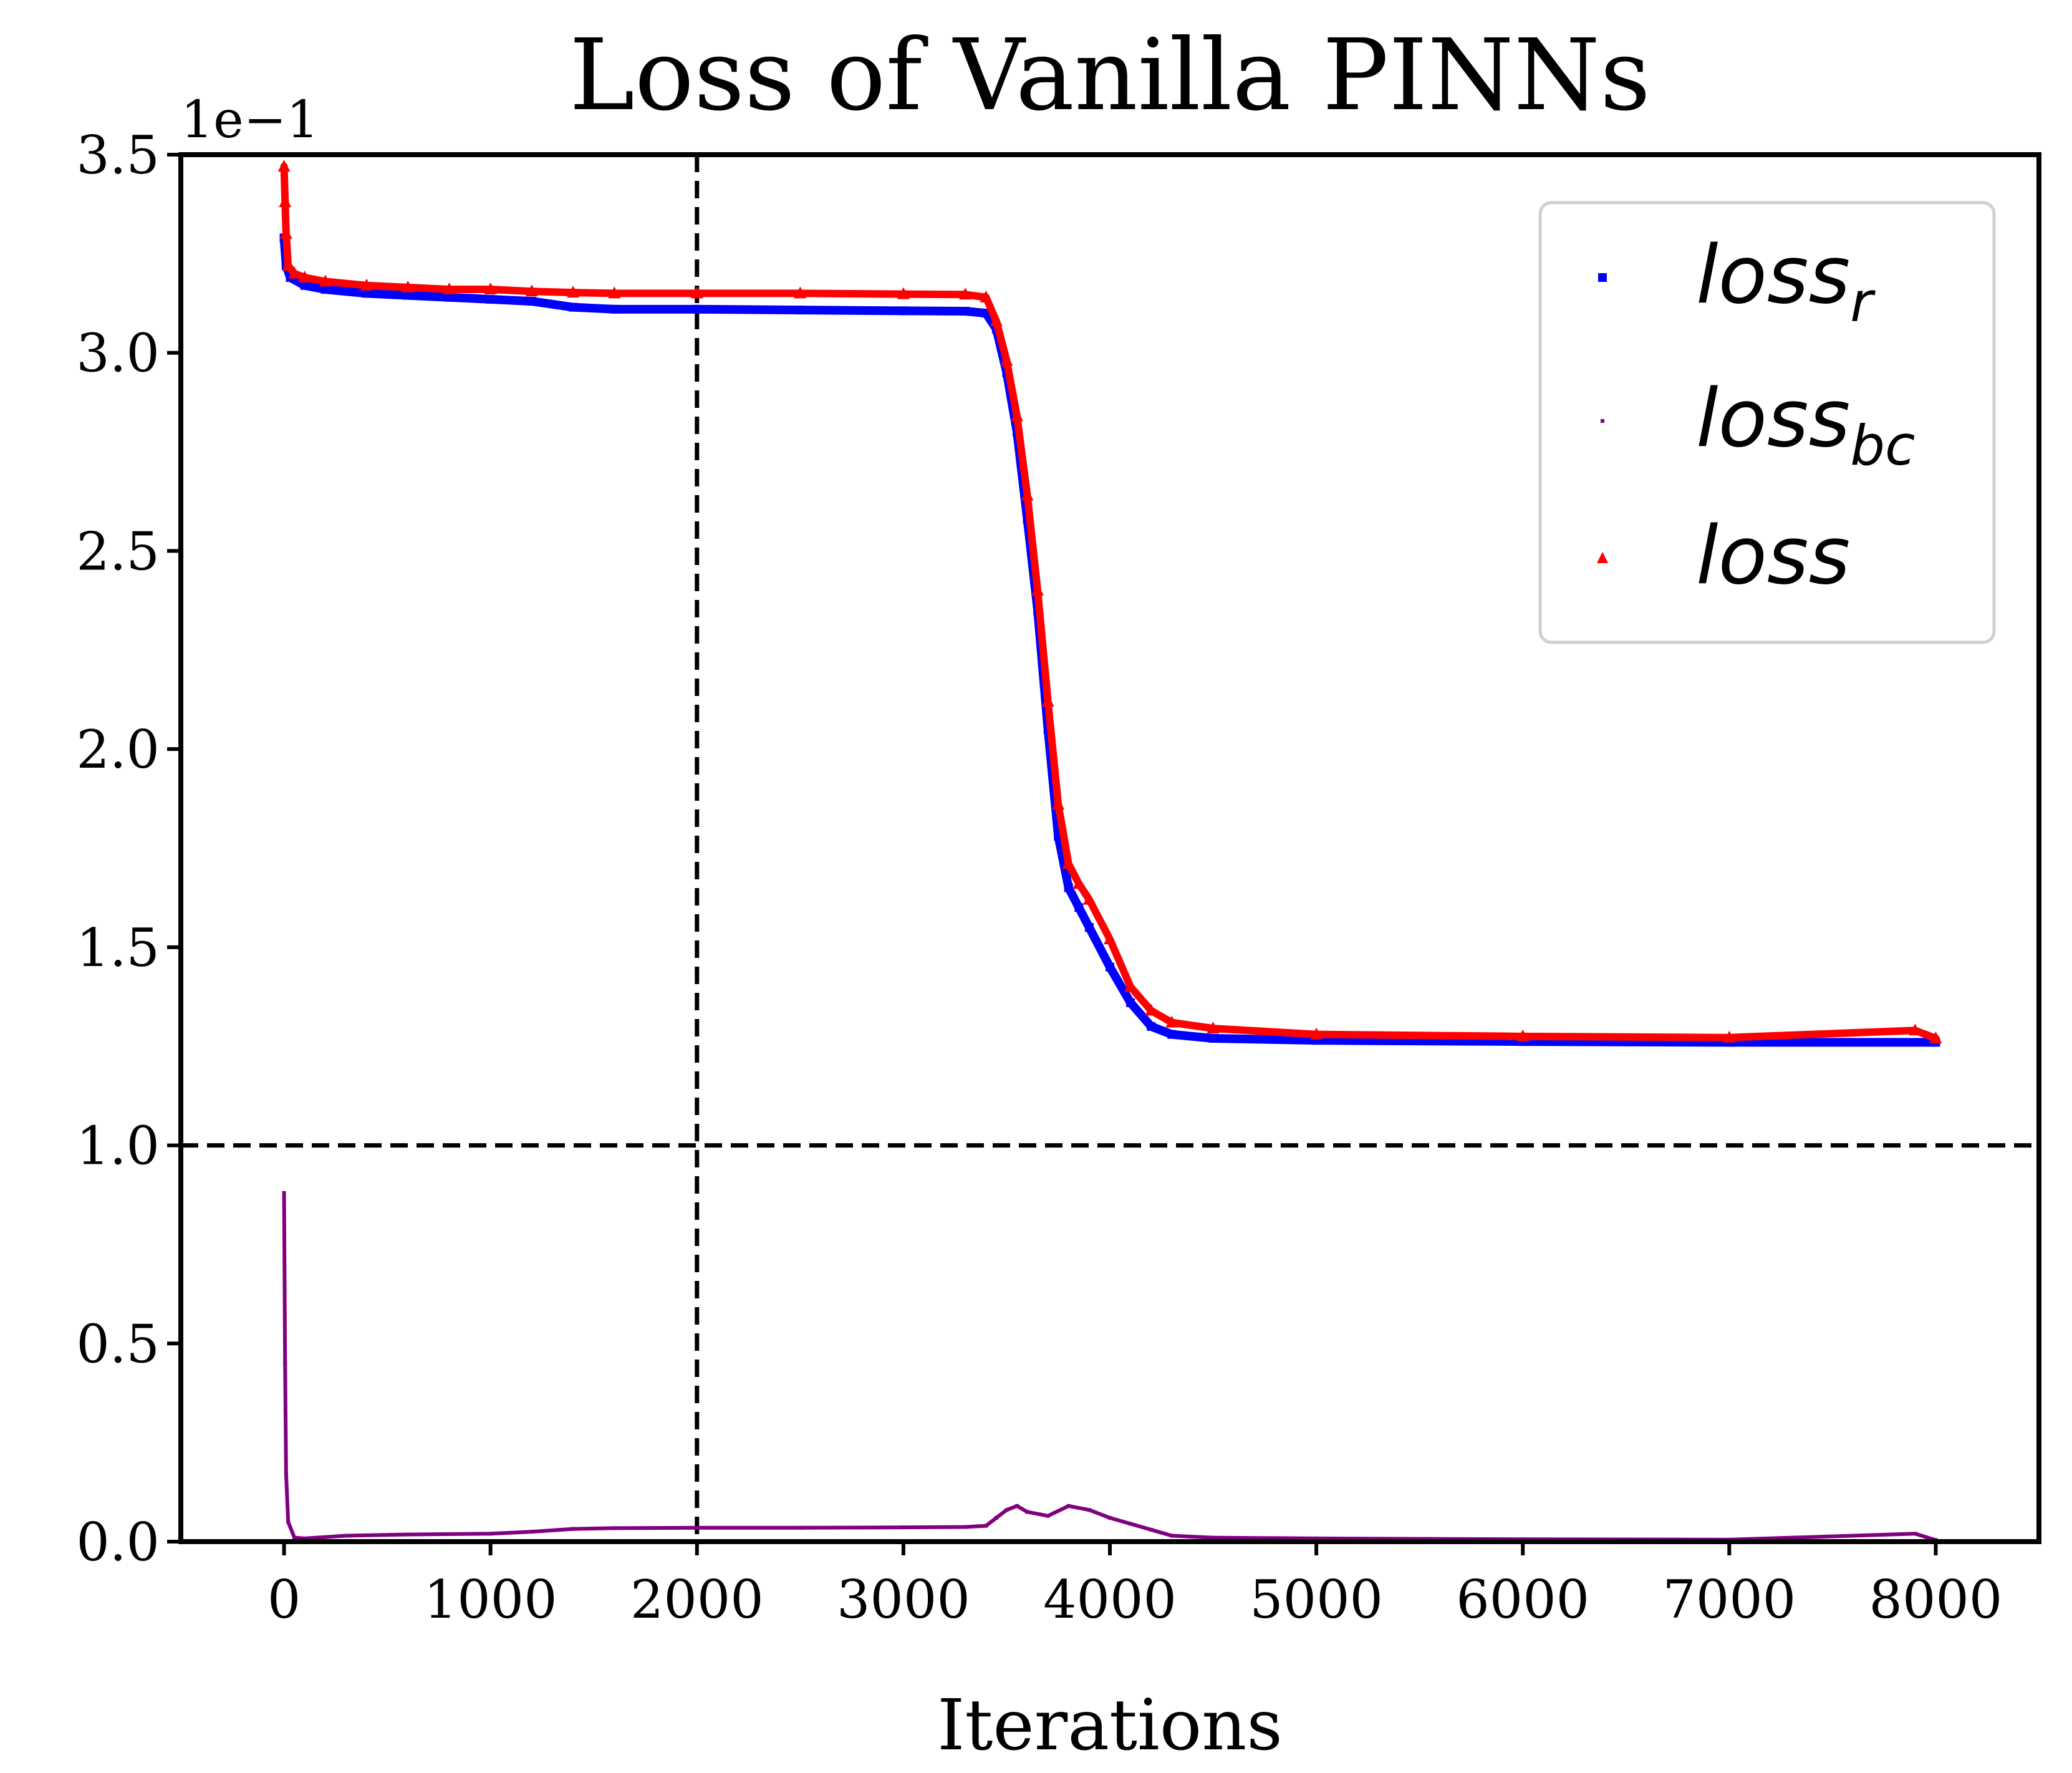 The image size is (2072, 1773). Describe the element at coordinates (118, 155) in the screenshot. I see `y-tick-label: 3.5` at that location.